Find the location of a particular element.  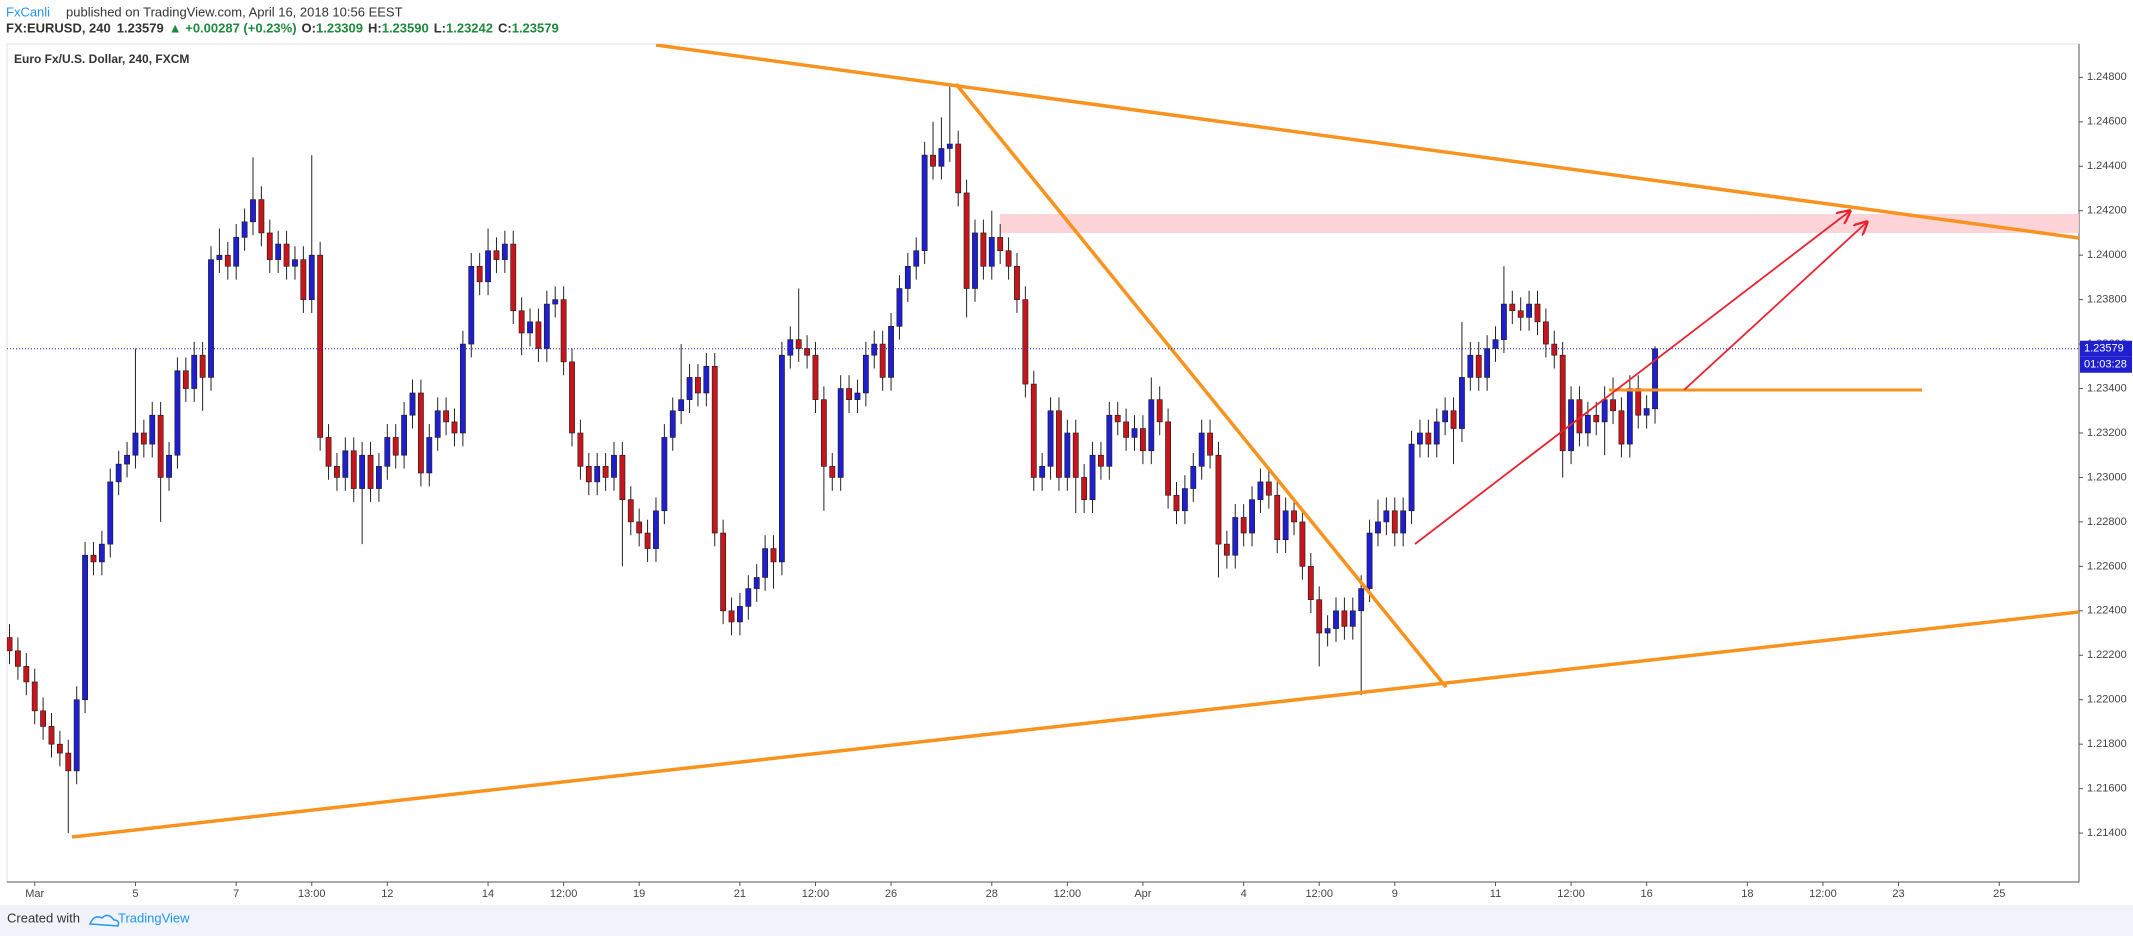

y-tick-label: 1.21800 is located at coordinates (2107, 744).